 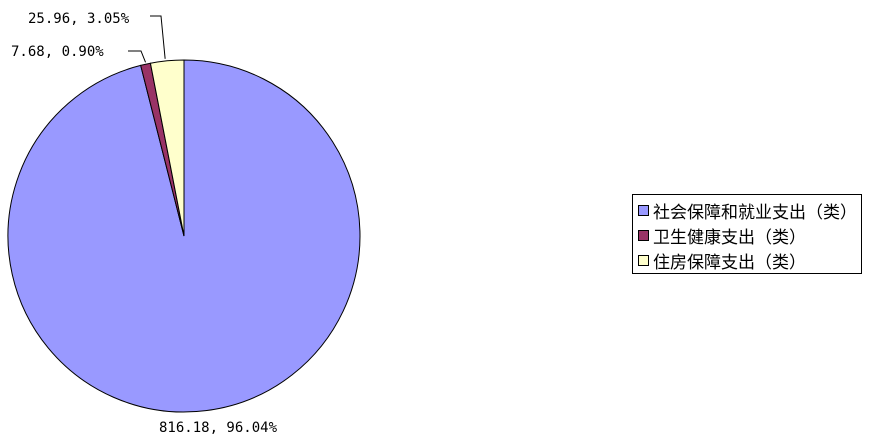 I want to click on data-label-housing: 25.96, 3.05%, so click(x=79, y=19).